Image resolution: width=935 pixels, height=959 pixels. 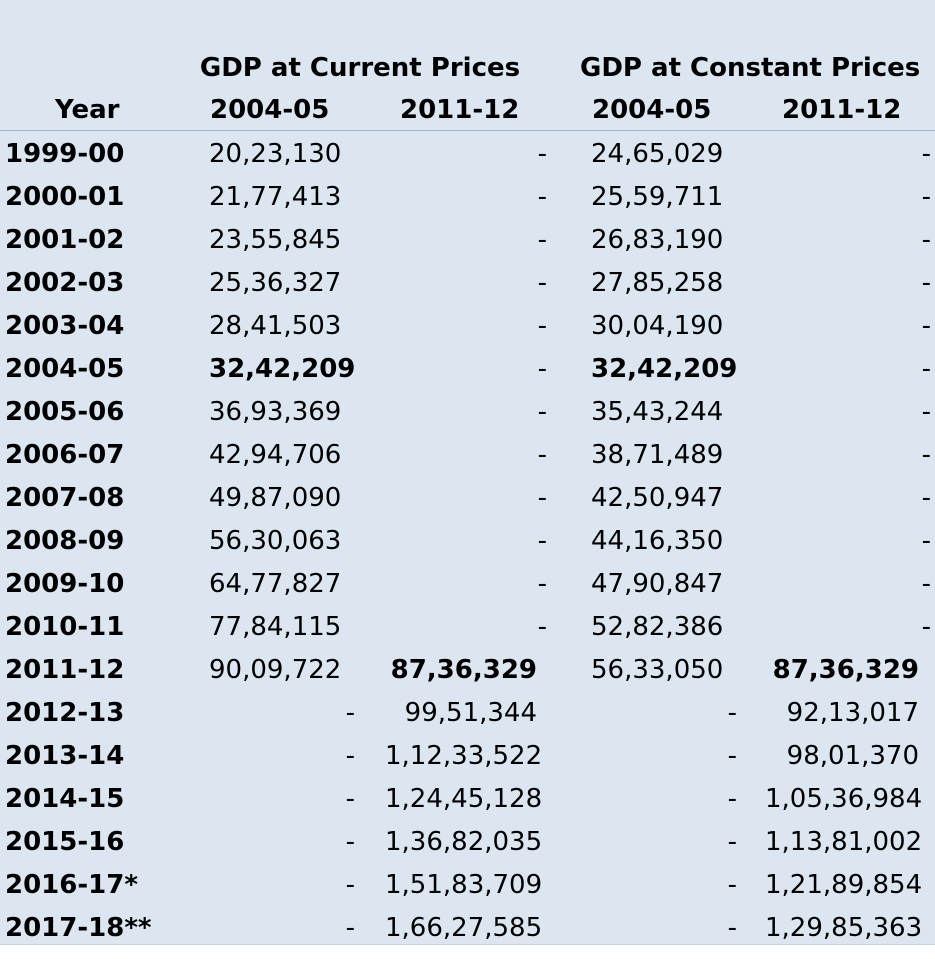 I want to click on year-cell: 2014-15, so click(x=65, y=799).